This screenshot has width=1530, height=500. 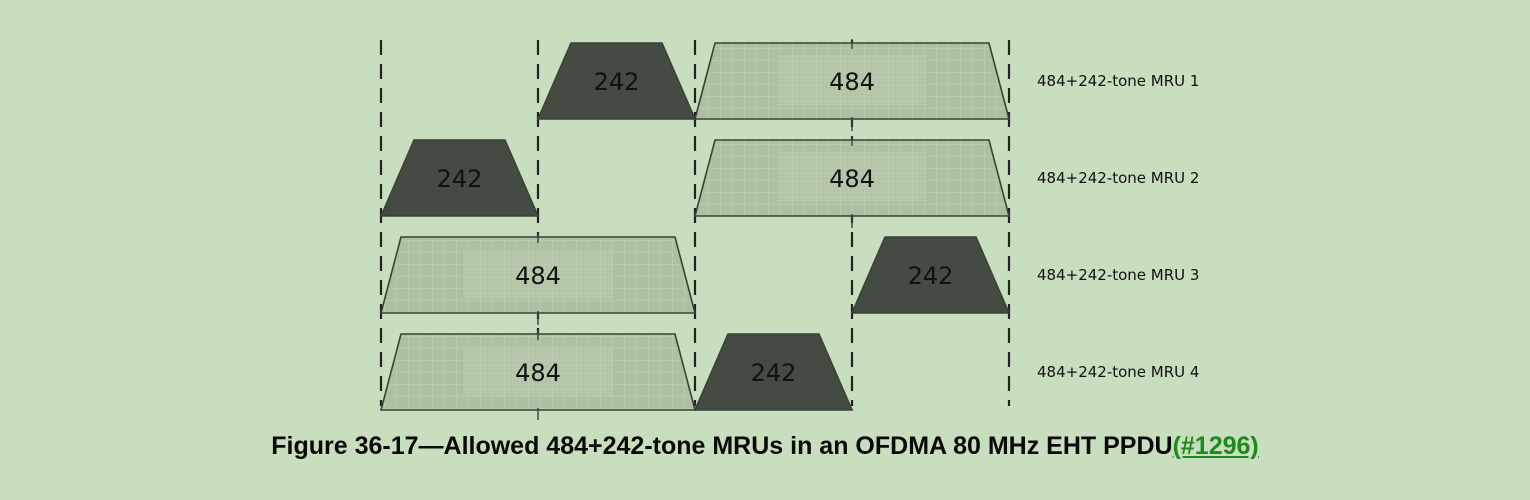 I want to click on mru-row: 242 484 484+242-tone MRU 1, so click(x=867, y=85).